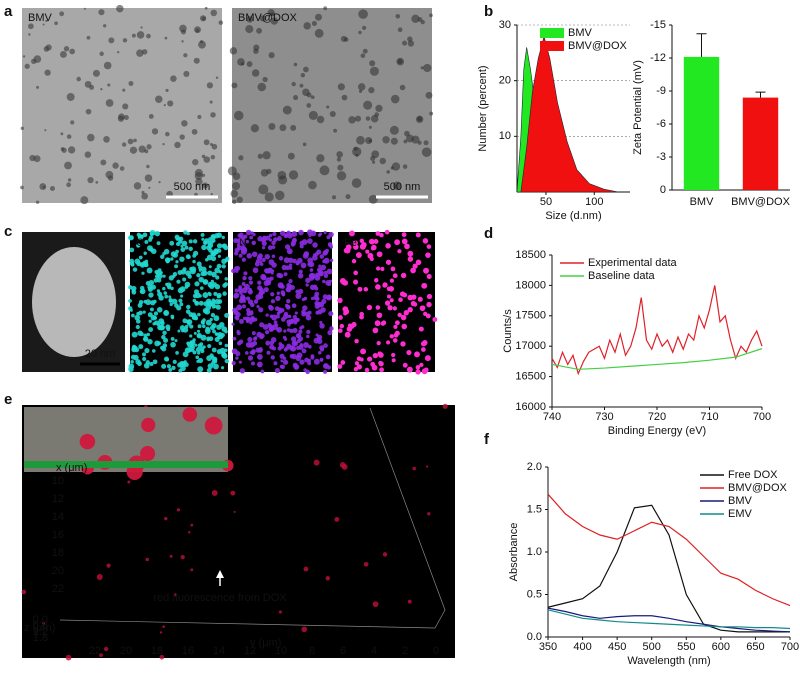 The width and height of the screenshot is (800, 673). Describe the element at coordinates (552, 417) in the screenshot. I see `x-tick-label: 740` at that location.